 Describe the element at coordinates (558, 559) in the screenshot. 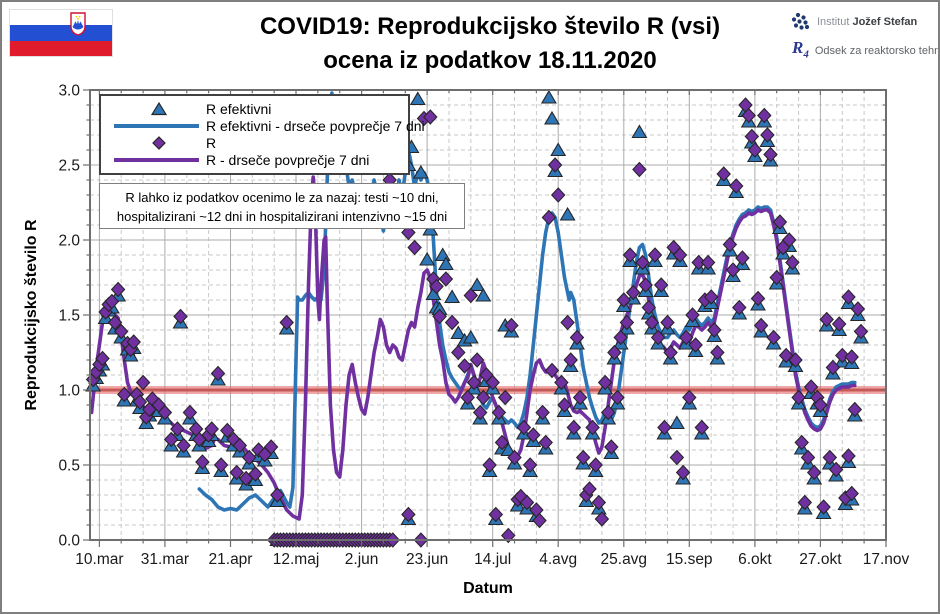

I see `svg-text: 4.avg` at that location.